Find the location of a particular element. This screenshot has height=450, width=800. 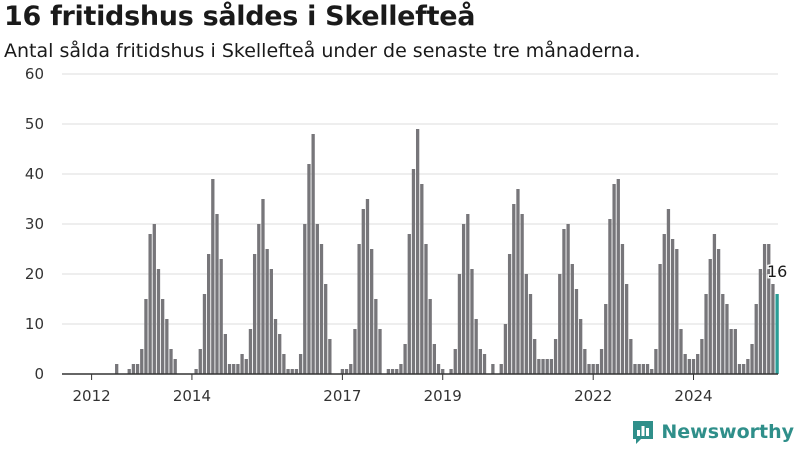

y-tick-label: 30 is located at coordinates (34, 224).